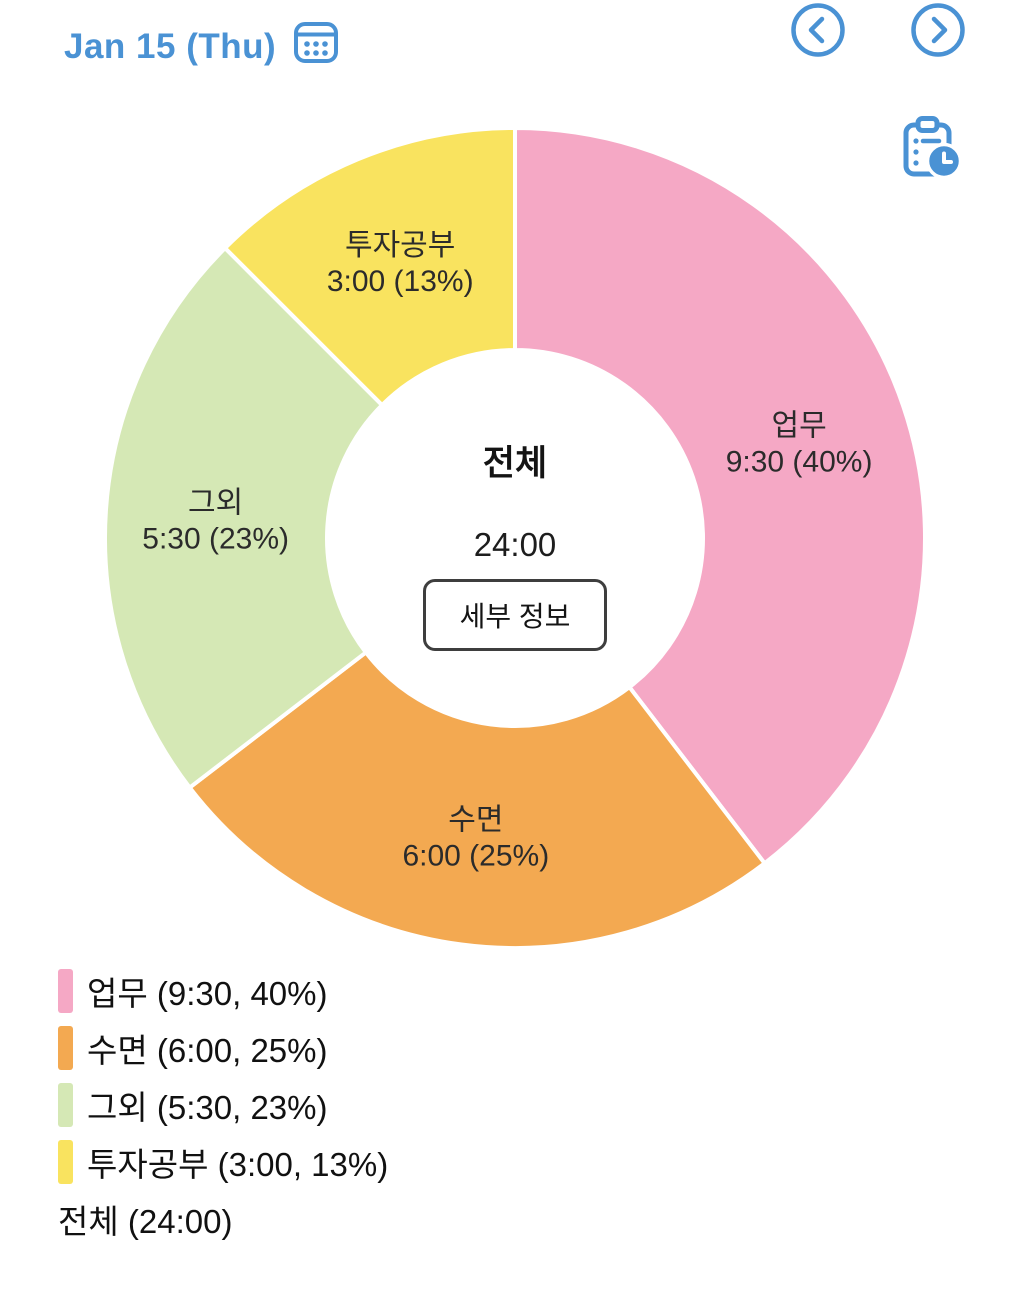 The image size is (1026, 1296). I want to click on legend-item-1: 수면 (6:00, 25%), so click(223, 1047).